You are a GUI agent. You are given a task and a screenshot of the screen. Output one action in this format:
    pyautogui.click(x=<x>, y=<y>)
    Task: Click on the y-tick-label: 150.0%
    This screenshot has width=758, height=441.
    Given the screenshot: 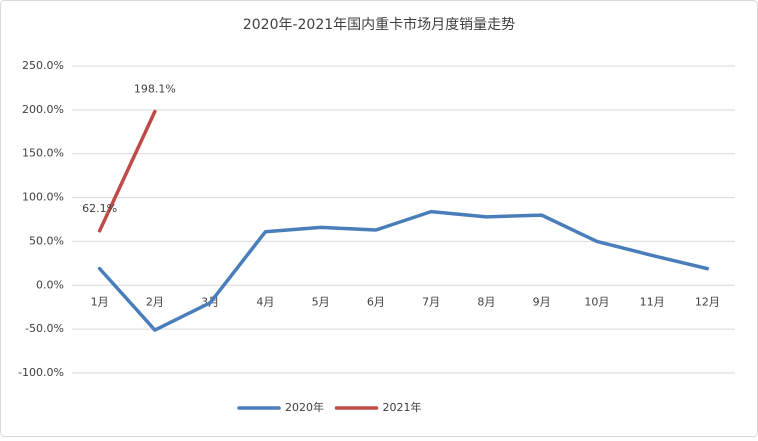 What is the action you would take?
    pyautogui.click(x=43, y=153)
    